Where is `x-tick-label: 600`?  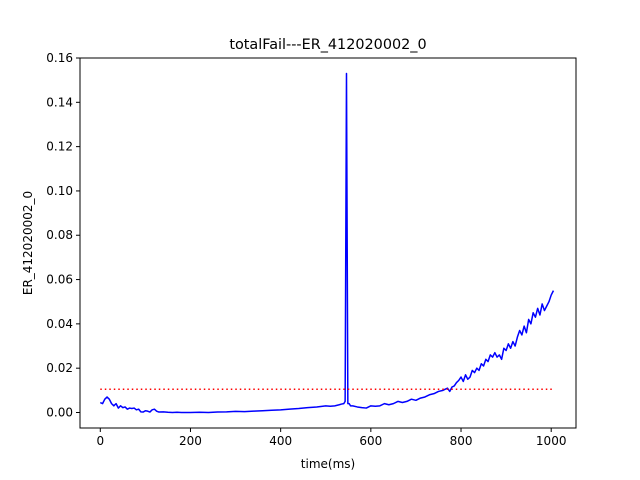 x-tick-label: 600 is located at coordinates (370, 441).